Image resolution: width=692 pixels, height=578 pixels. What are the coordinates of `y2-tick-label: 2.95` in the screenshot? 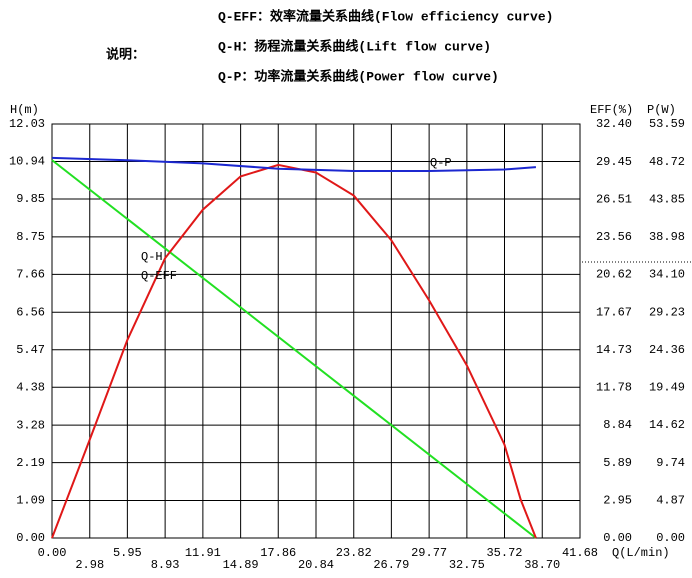 It's located at (617, 500).